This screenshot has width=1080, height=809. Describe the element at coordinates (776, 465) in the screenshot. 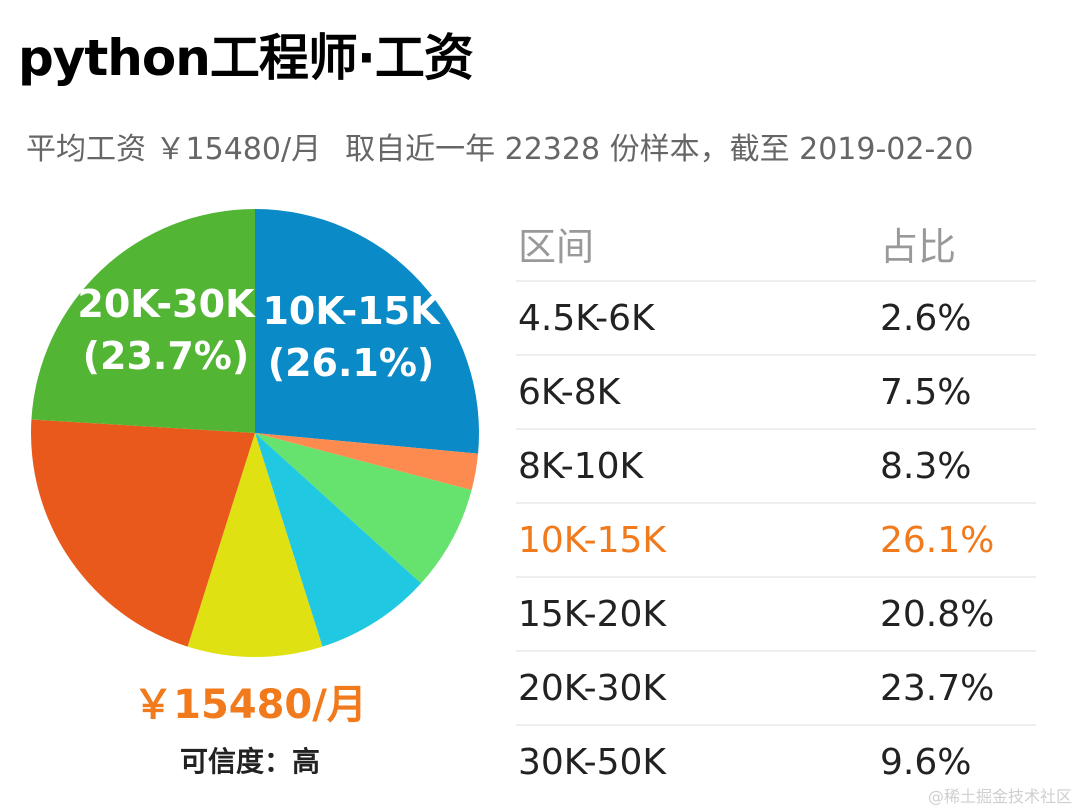

I see `table-row: 8K-10K 8.3%` at that location.